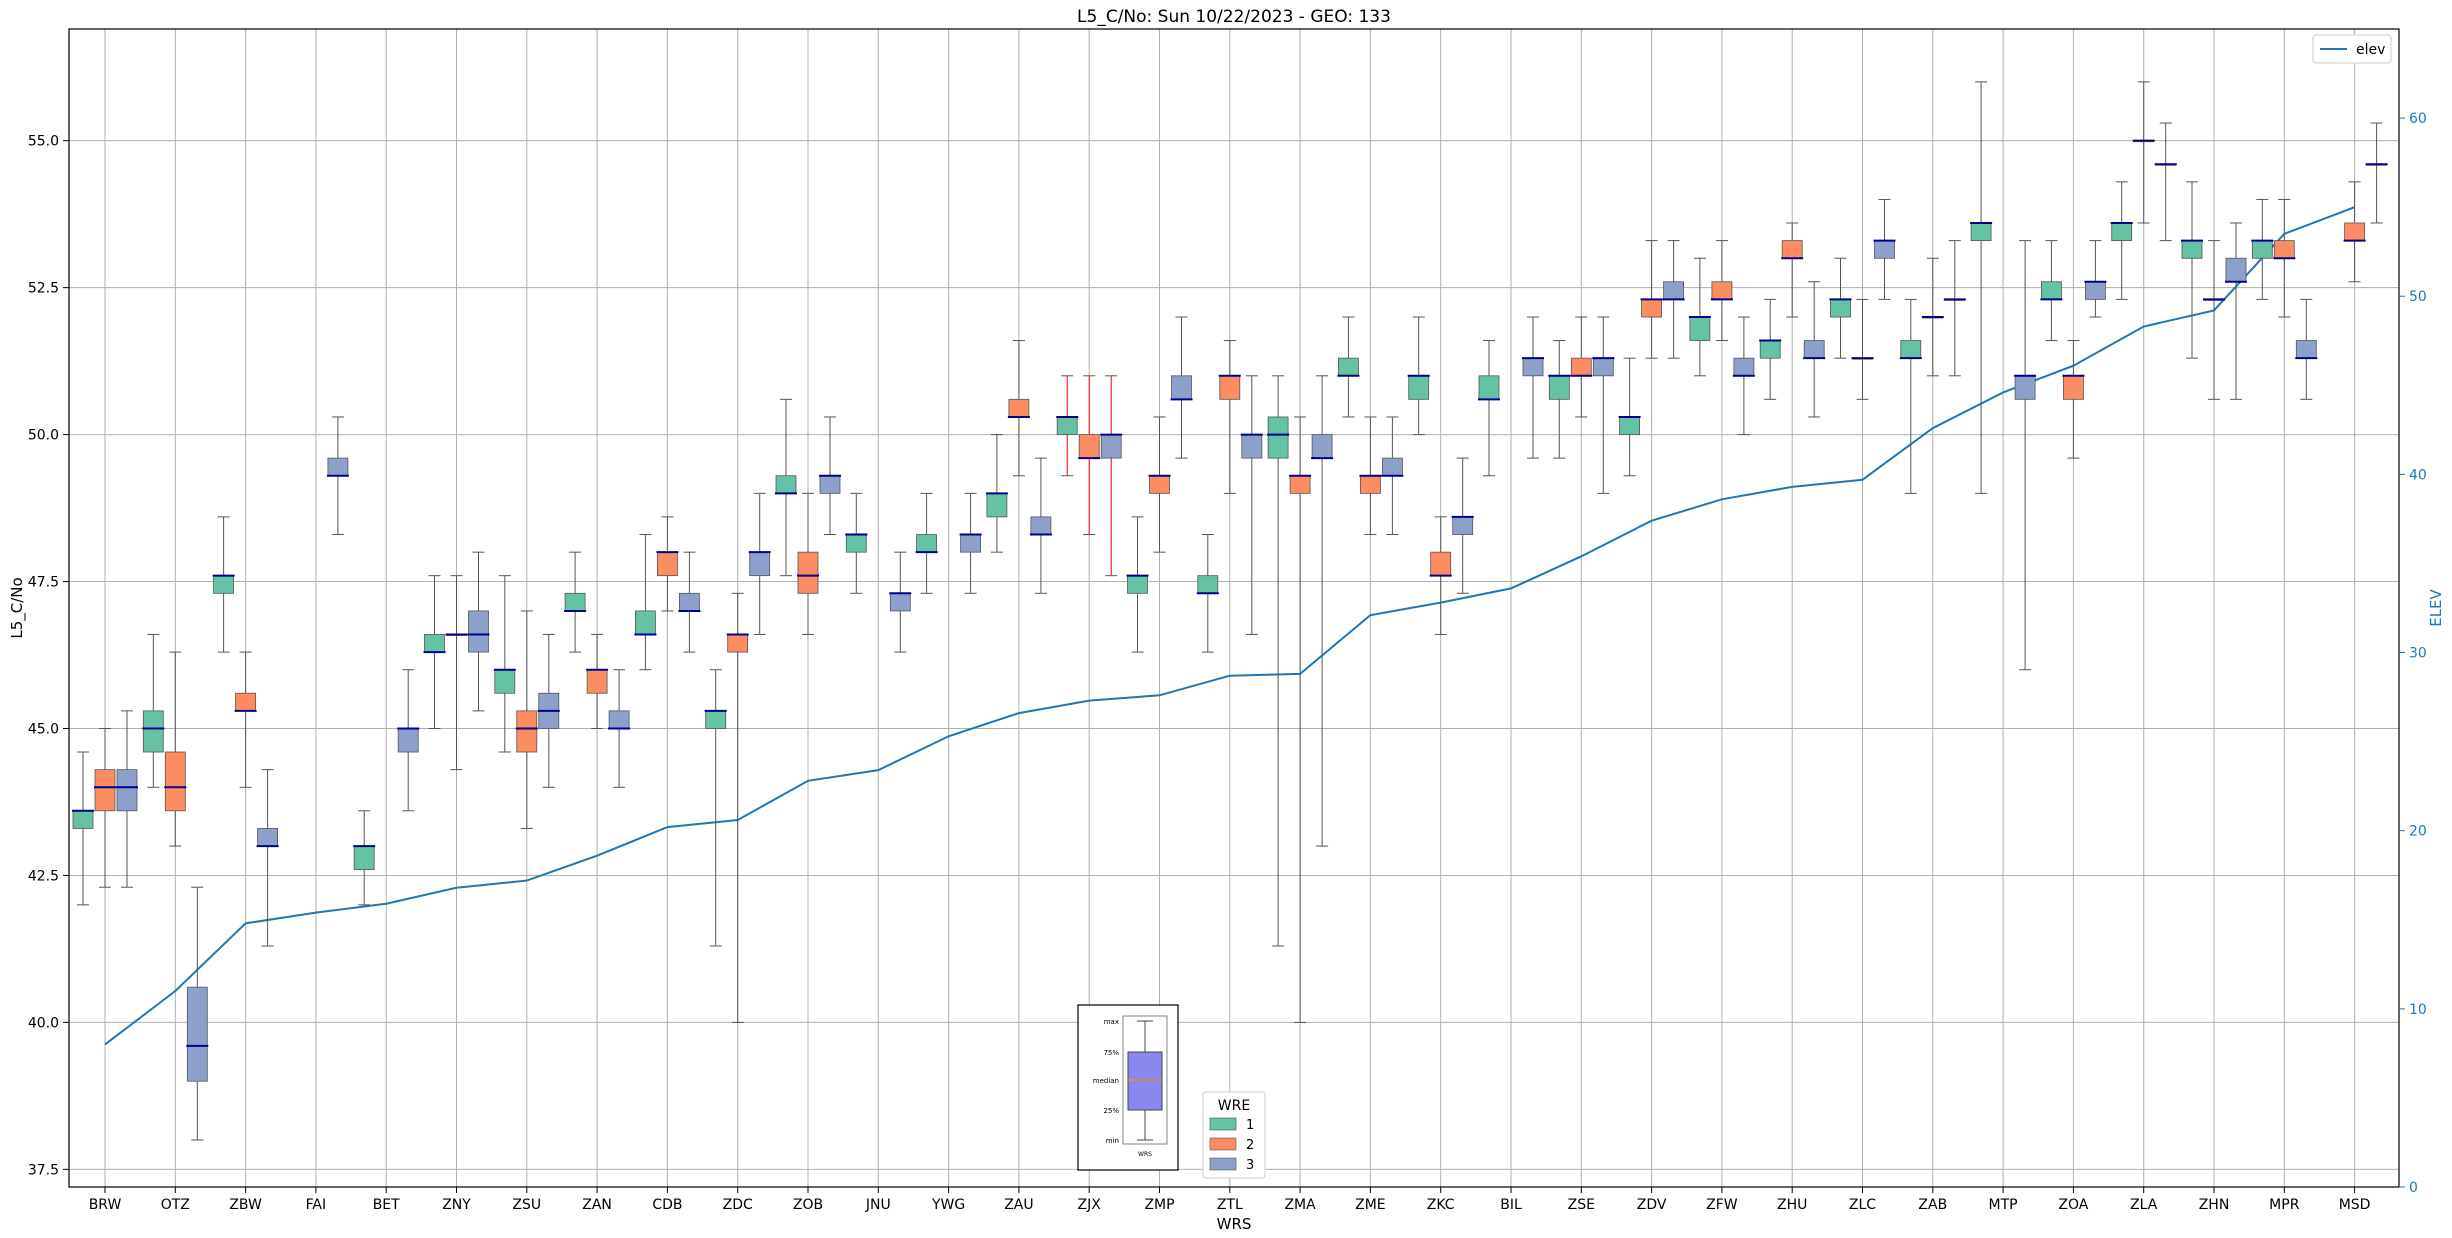  I want to click on box-wre1-zbw, so click(223, 584).